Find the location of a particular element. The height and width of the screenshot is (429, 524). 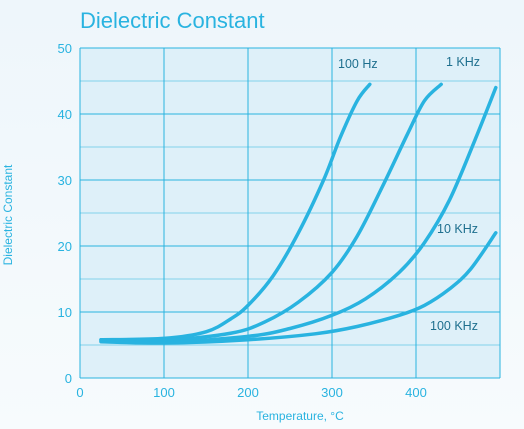

y-tick-label: 10 is located at coordinates (65, 312).